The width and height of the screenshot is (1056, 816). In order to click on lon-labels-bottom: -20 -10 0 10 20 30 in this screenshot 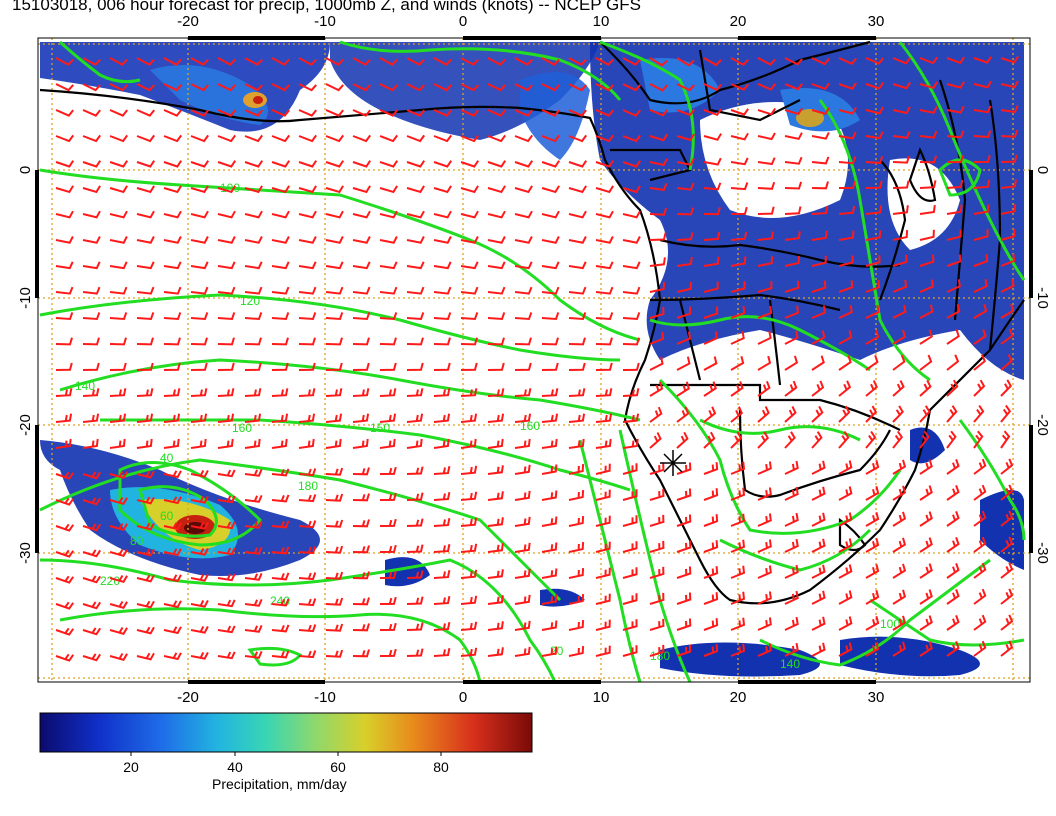, I will do `click(530, 697)`.